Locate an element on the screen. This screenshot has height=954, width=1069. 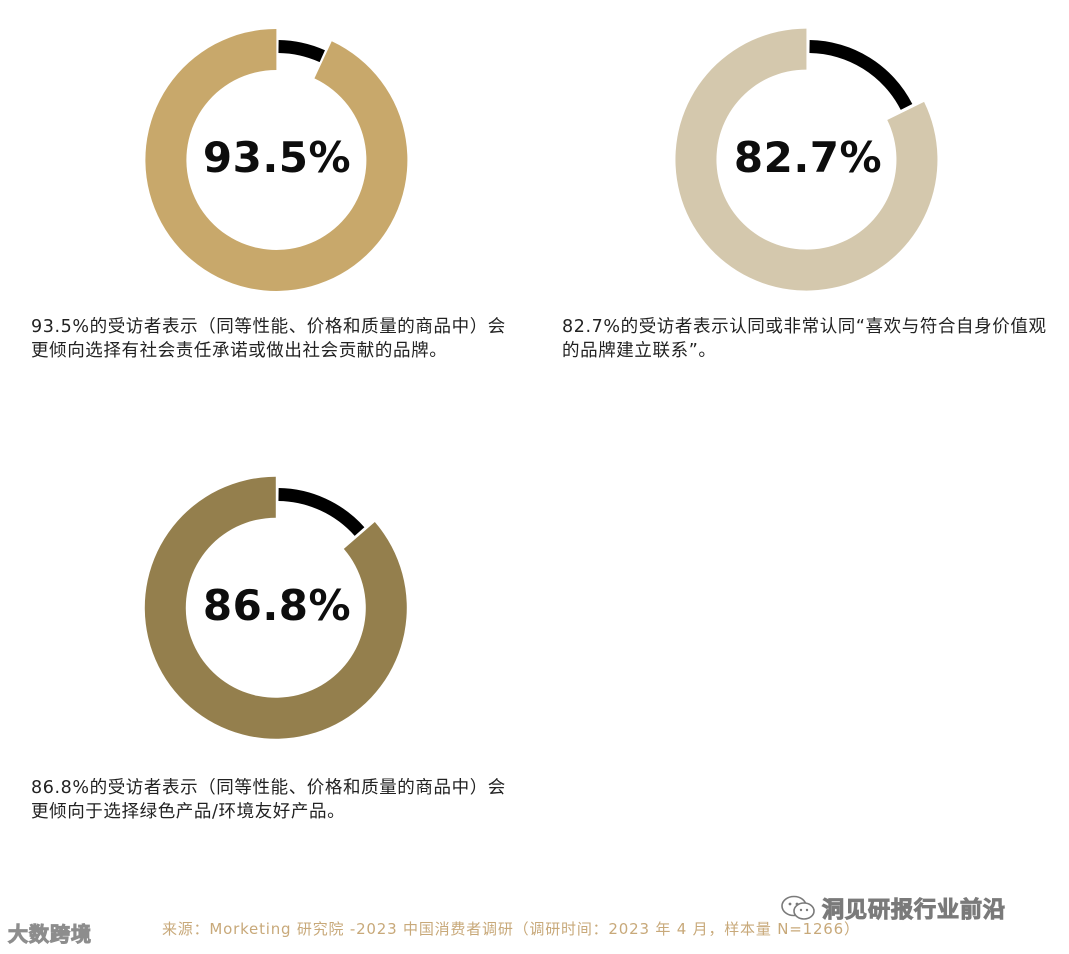
donut-chart-2: 82.7% is located at coordinates (807, 158).